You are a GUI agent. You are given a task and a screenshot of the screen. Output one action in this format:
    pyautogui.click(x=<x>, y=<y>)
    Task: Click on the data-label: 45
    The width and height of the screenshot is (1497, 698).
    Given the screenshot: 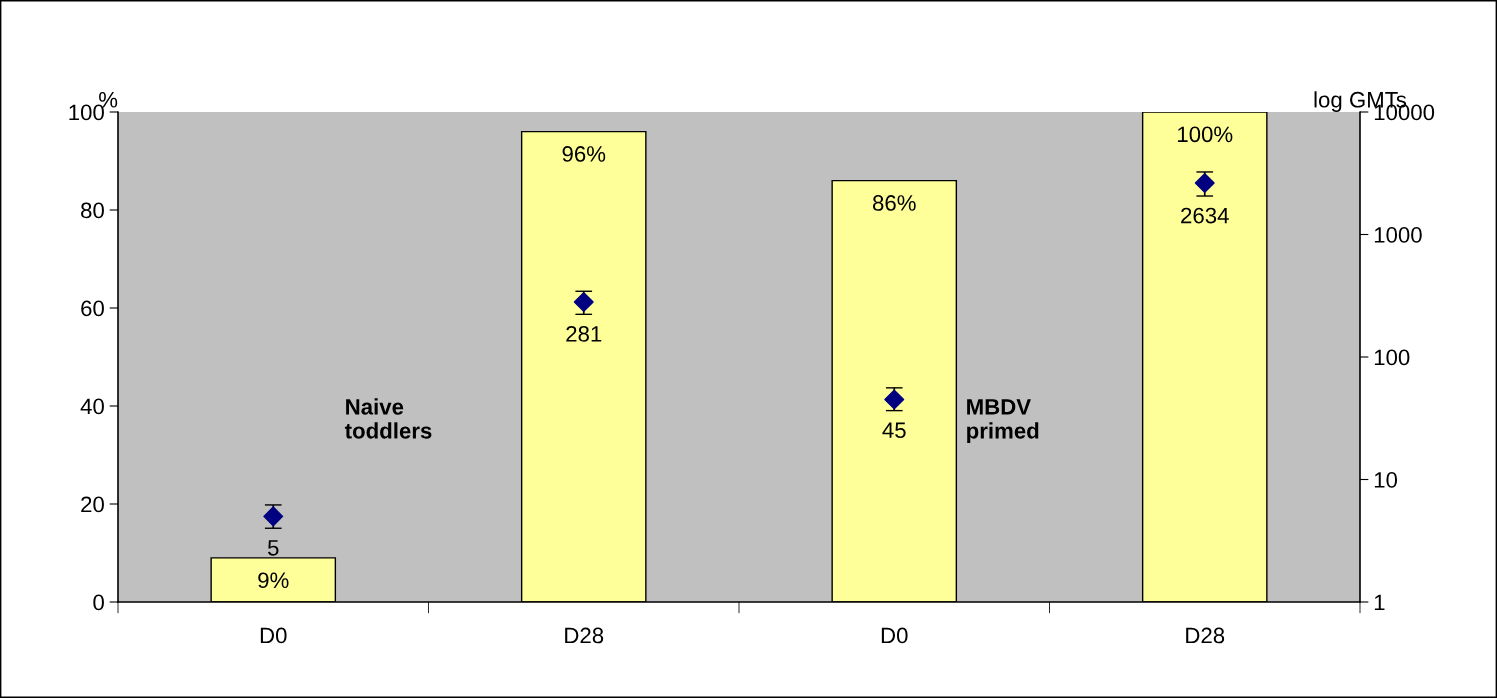 What is the action you would take?
    pyautogui.click(x=894, y=430)
    